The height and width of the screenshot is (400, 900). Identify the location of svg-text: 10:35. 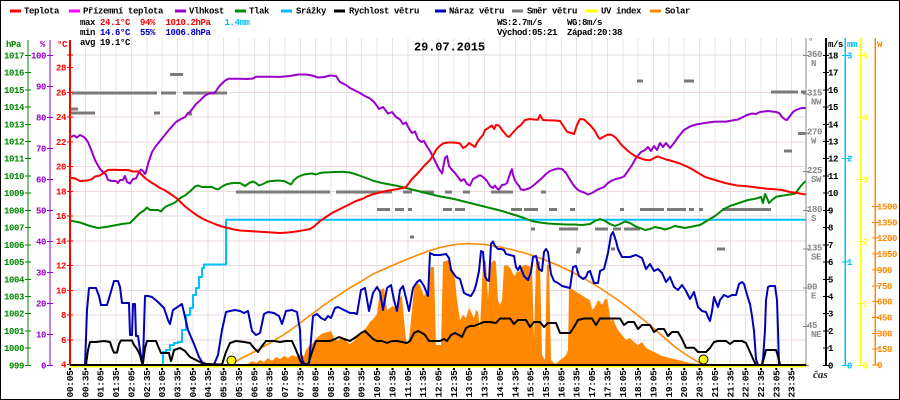
(393, 384).